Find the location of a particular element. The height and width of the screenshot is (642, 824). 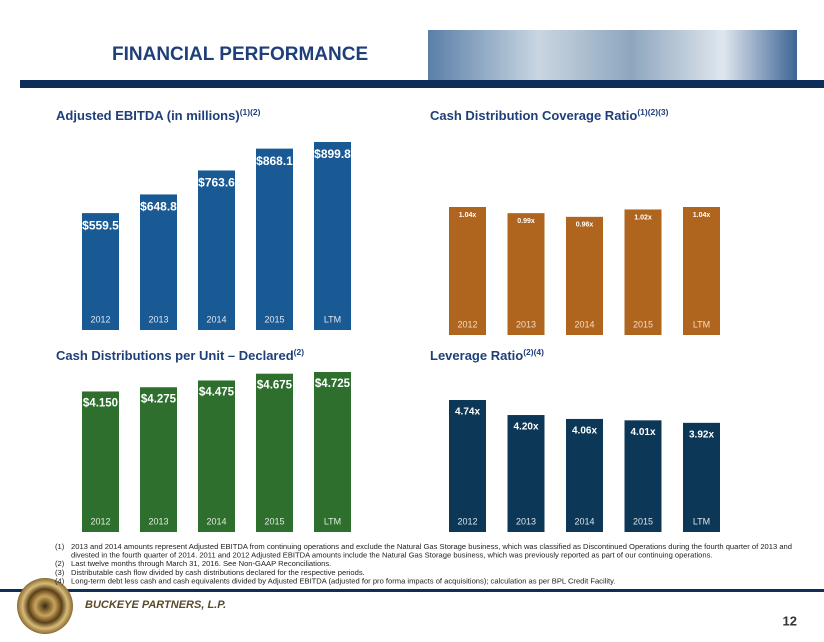

footer-rule is located at coordinates (412, 590).